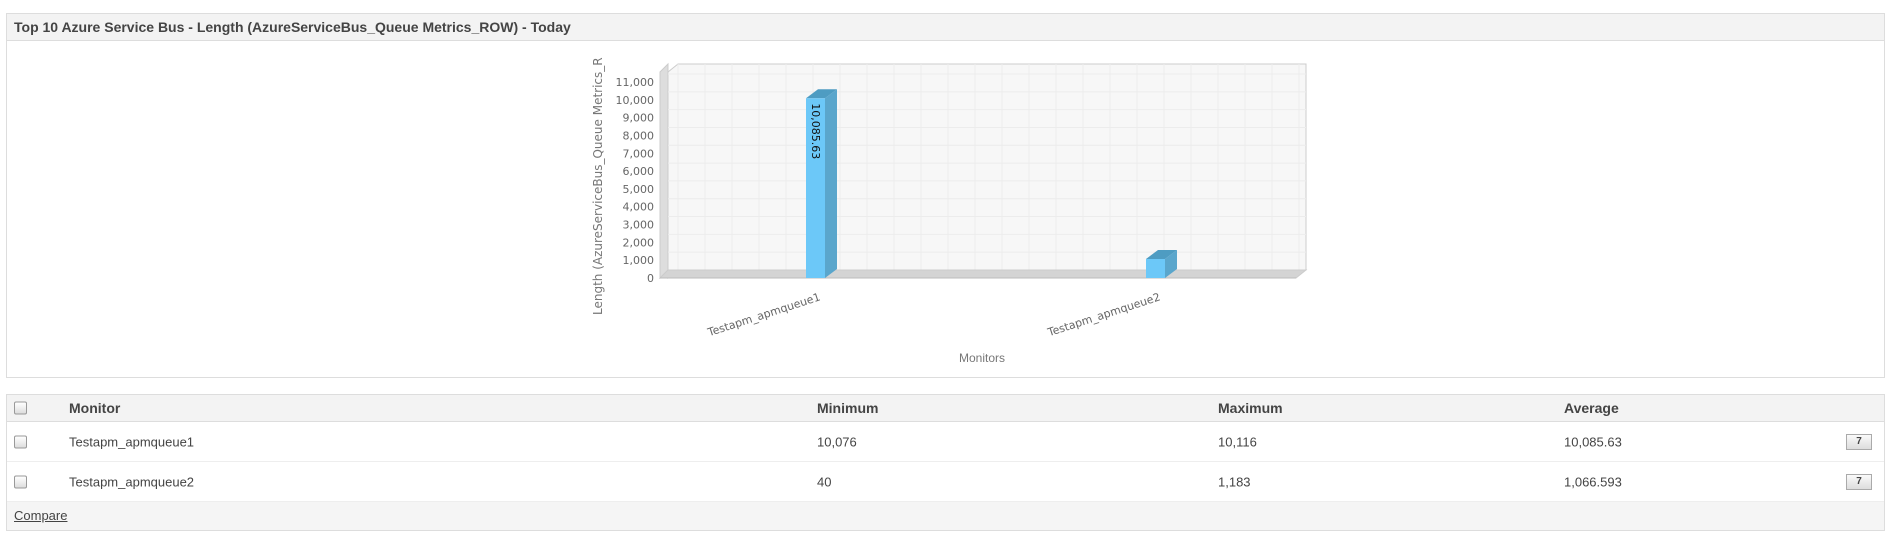 The width and height of the screenshot is (1887, 544). Describe the element at coordinates (639, 135) in the screenshot. I see `y-tick-label: 8,000` at that location.